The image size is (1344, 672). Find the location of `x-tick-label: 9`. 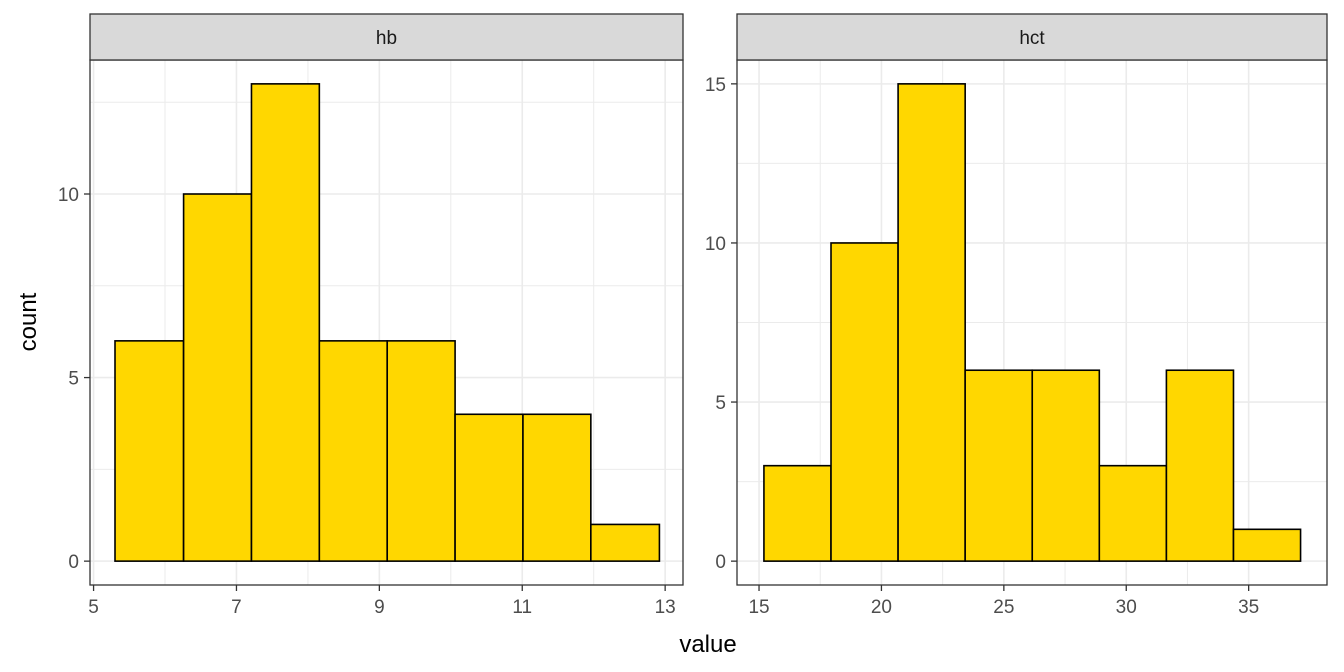

x-tick-label: 9 is located at coordinates (379, 607).